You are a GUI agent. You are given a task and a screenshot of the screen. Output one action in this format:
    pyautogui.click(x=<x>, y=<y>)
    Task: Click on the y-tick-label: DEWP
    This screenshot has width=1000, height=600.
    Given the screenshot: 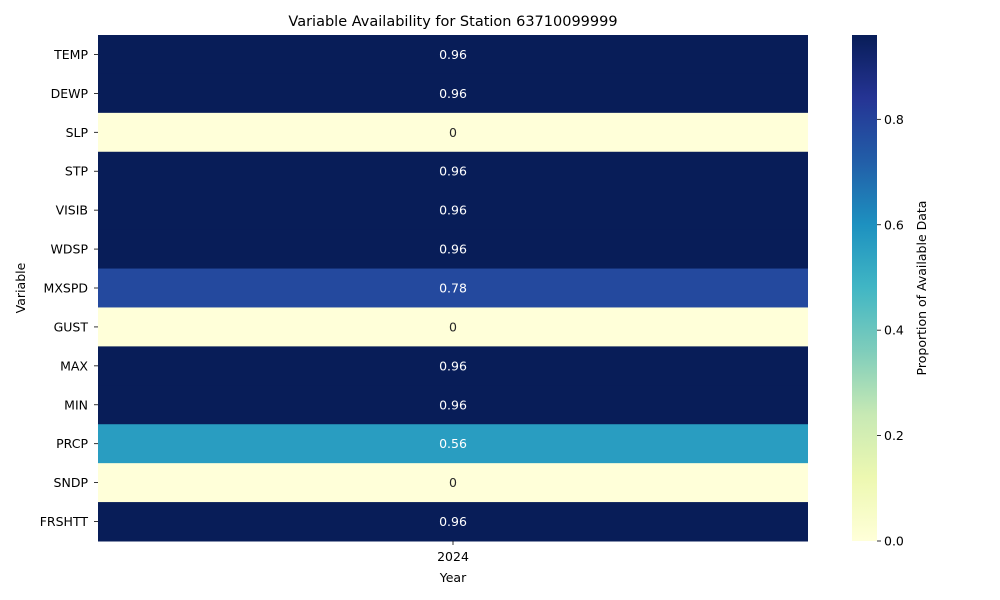 What is the action you would take?
    pyautogui.click(x=70, y=93)
    